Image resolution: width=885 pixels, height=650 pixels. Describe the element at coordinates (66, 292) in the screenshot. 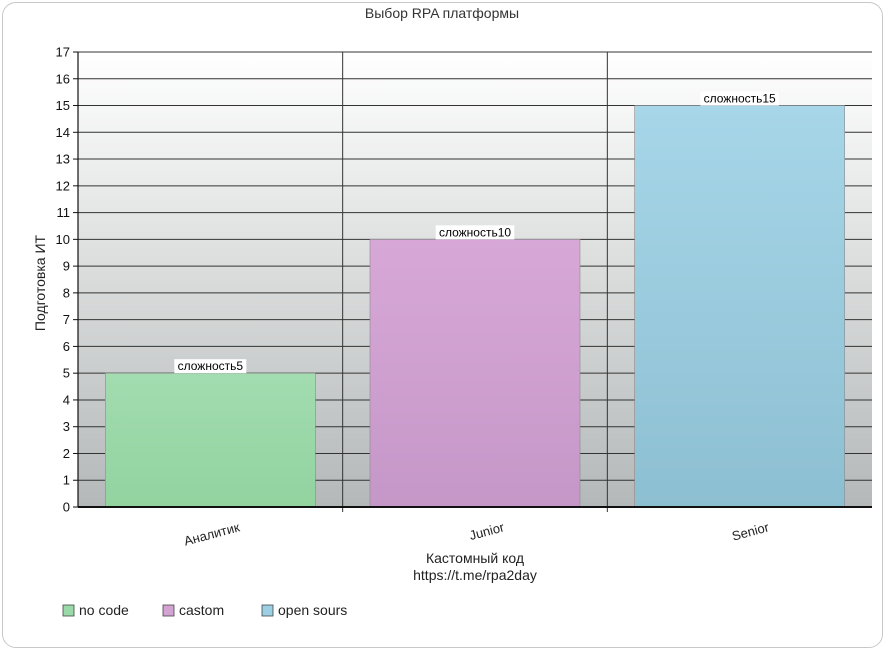

I see `y-tick-label: 8` at that location.